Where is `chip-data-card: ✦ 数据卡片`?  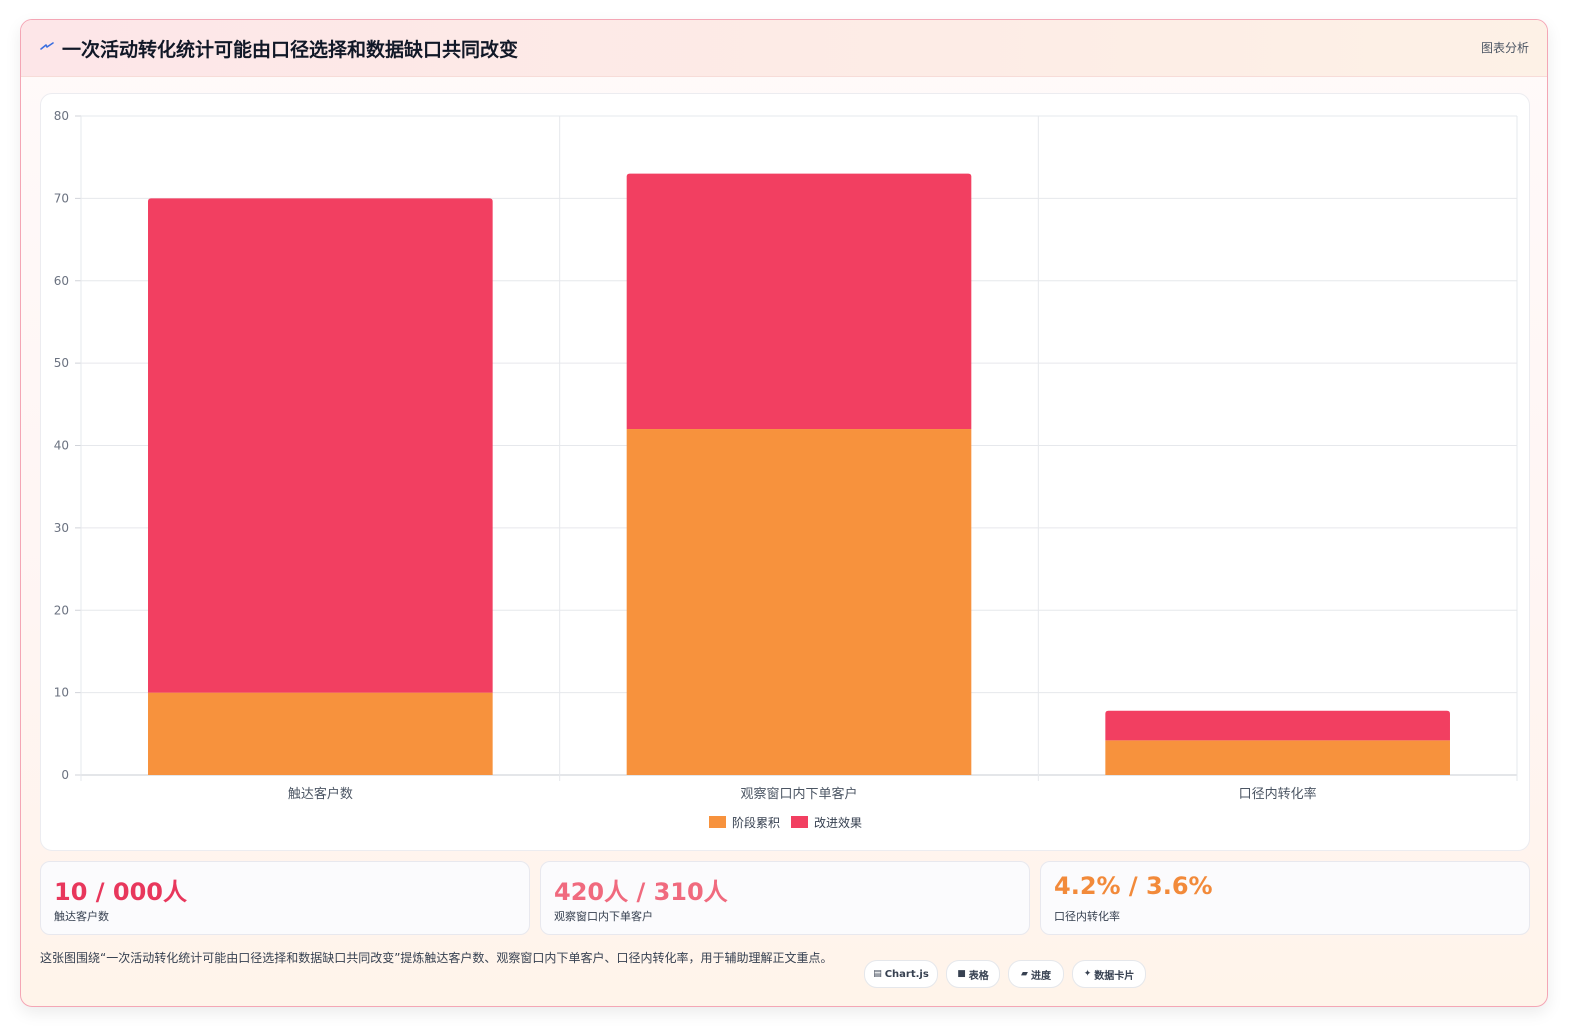 chip-data-card: ✦ 数据卡片 is located at coordinates (1109, 974).